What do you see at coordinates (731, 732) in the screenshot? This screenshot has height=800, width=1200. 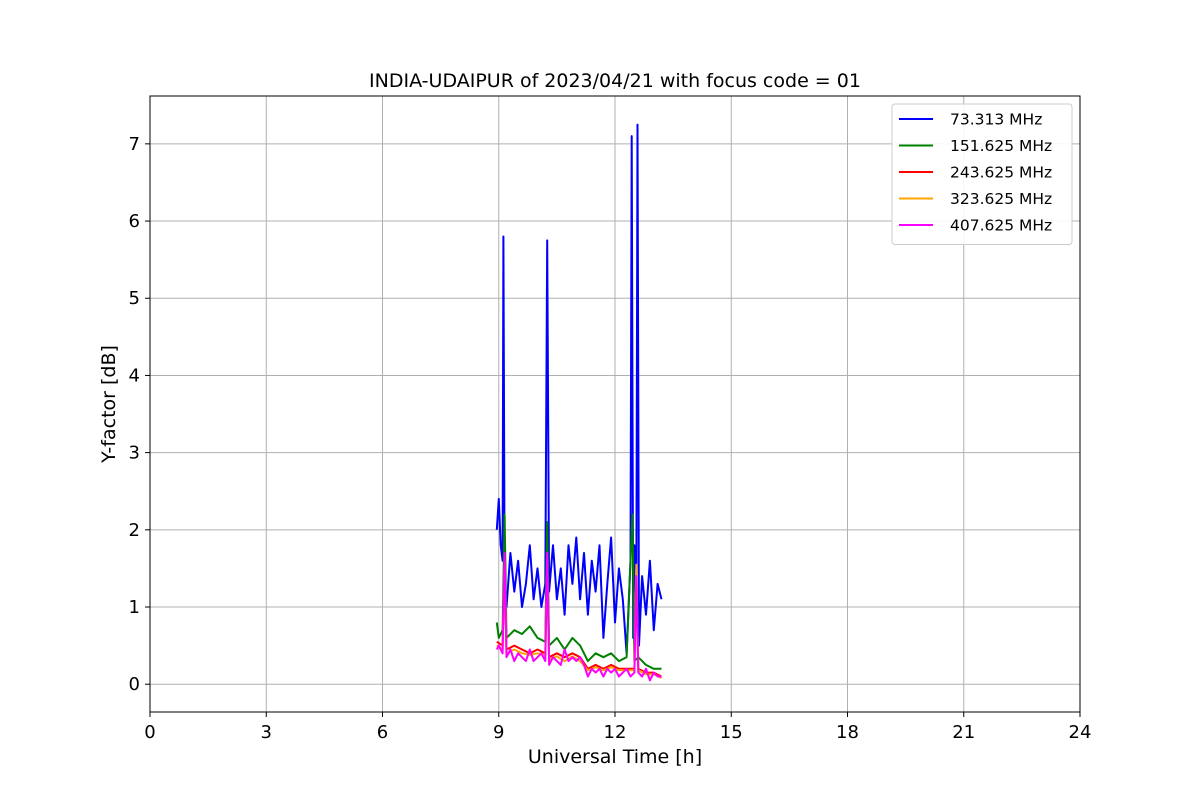 I see `x-tick-label: 15` at bounding box center [731, 732].